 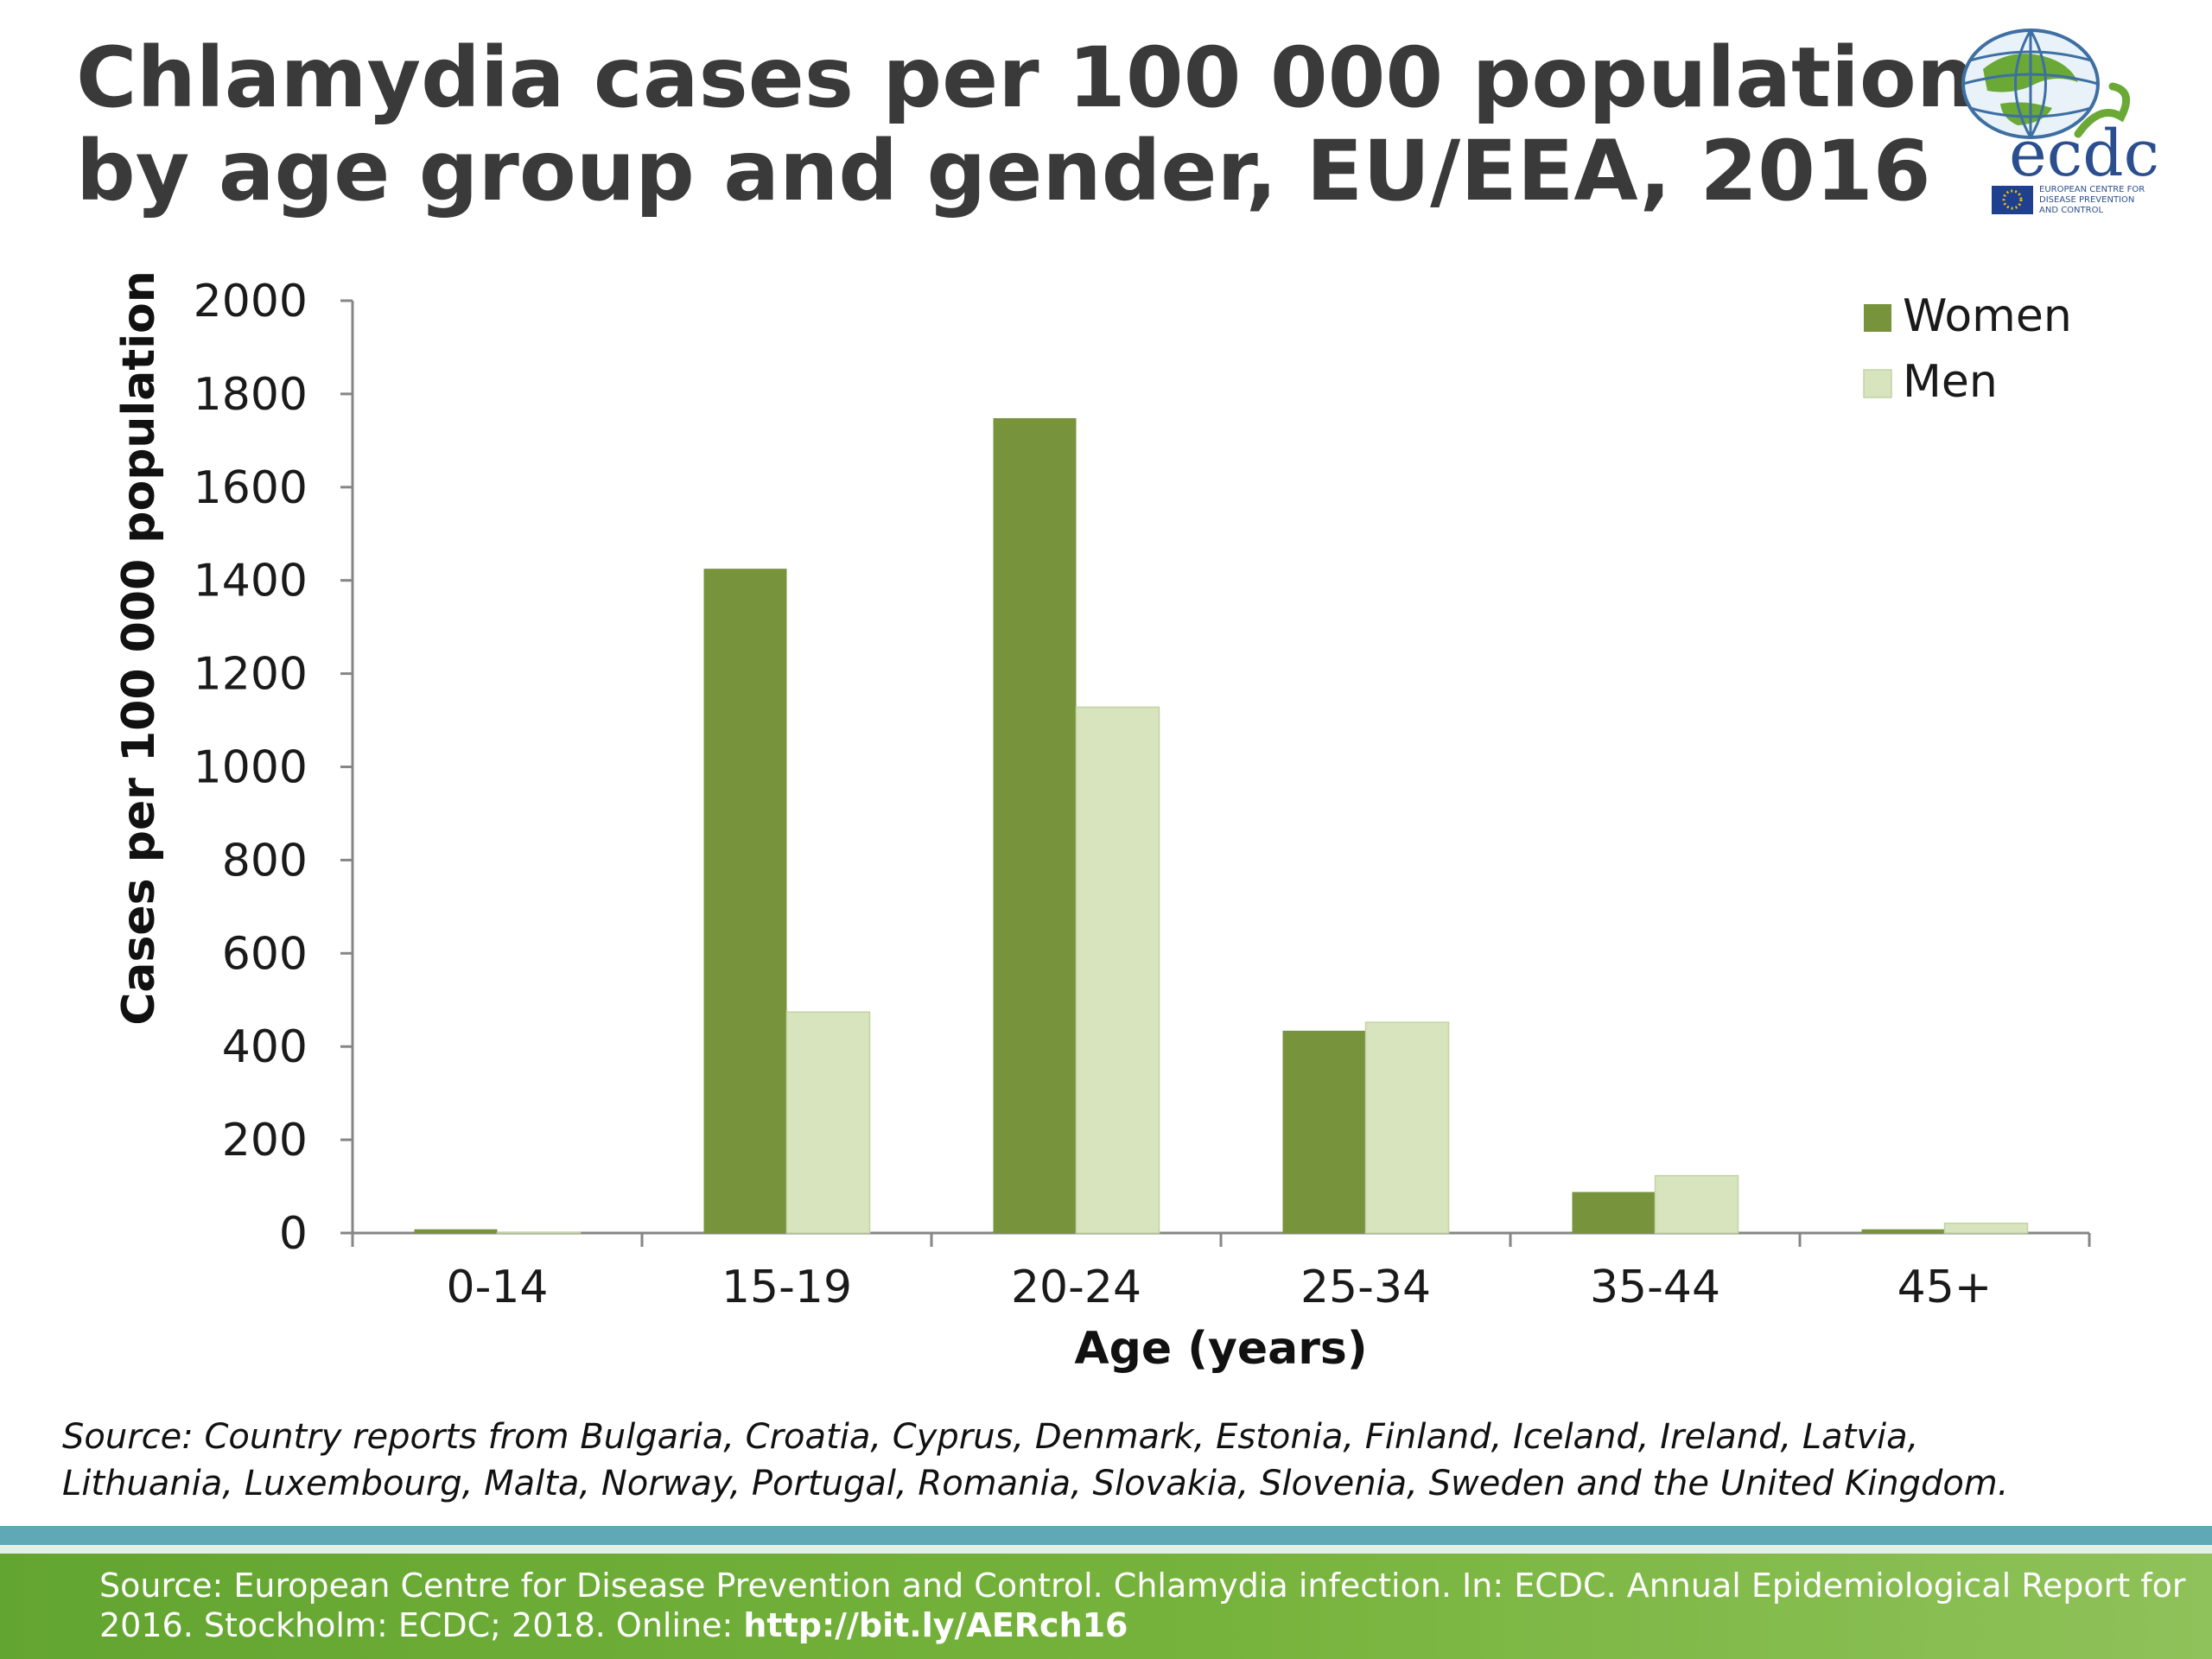 I want to click on y-tick-label: 800, so click(x=265, y=861).